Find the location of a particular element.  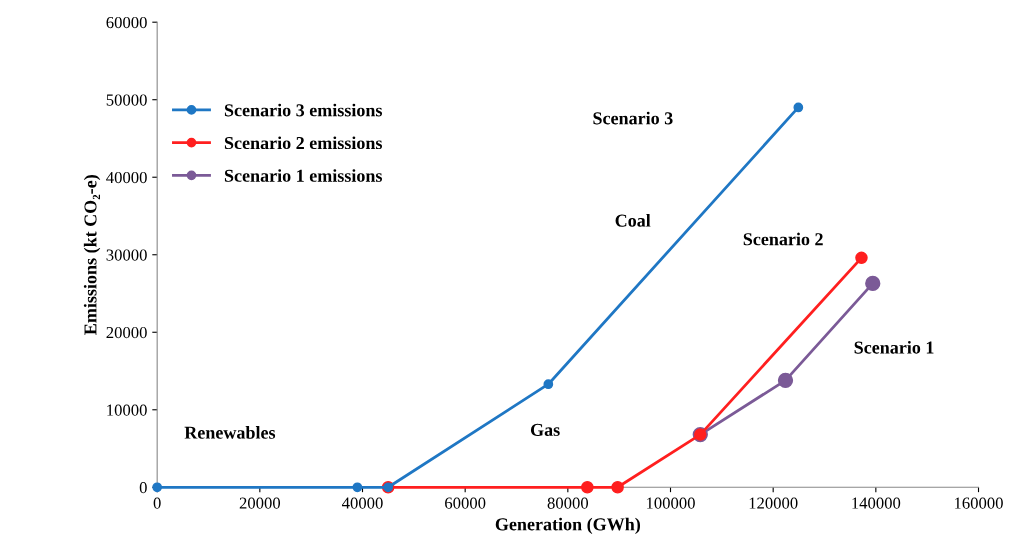

y-tick-label: 20000 is located at coordinates (126, 332).